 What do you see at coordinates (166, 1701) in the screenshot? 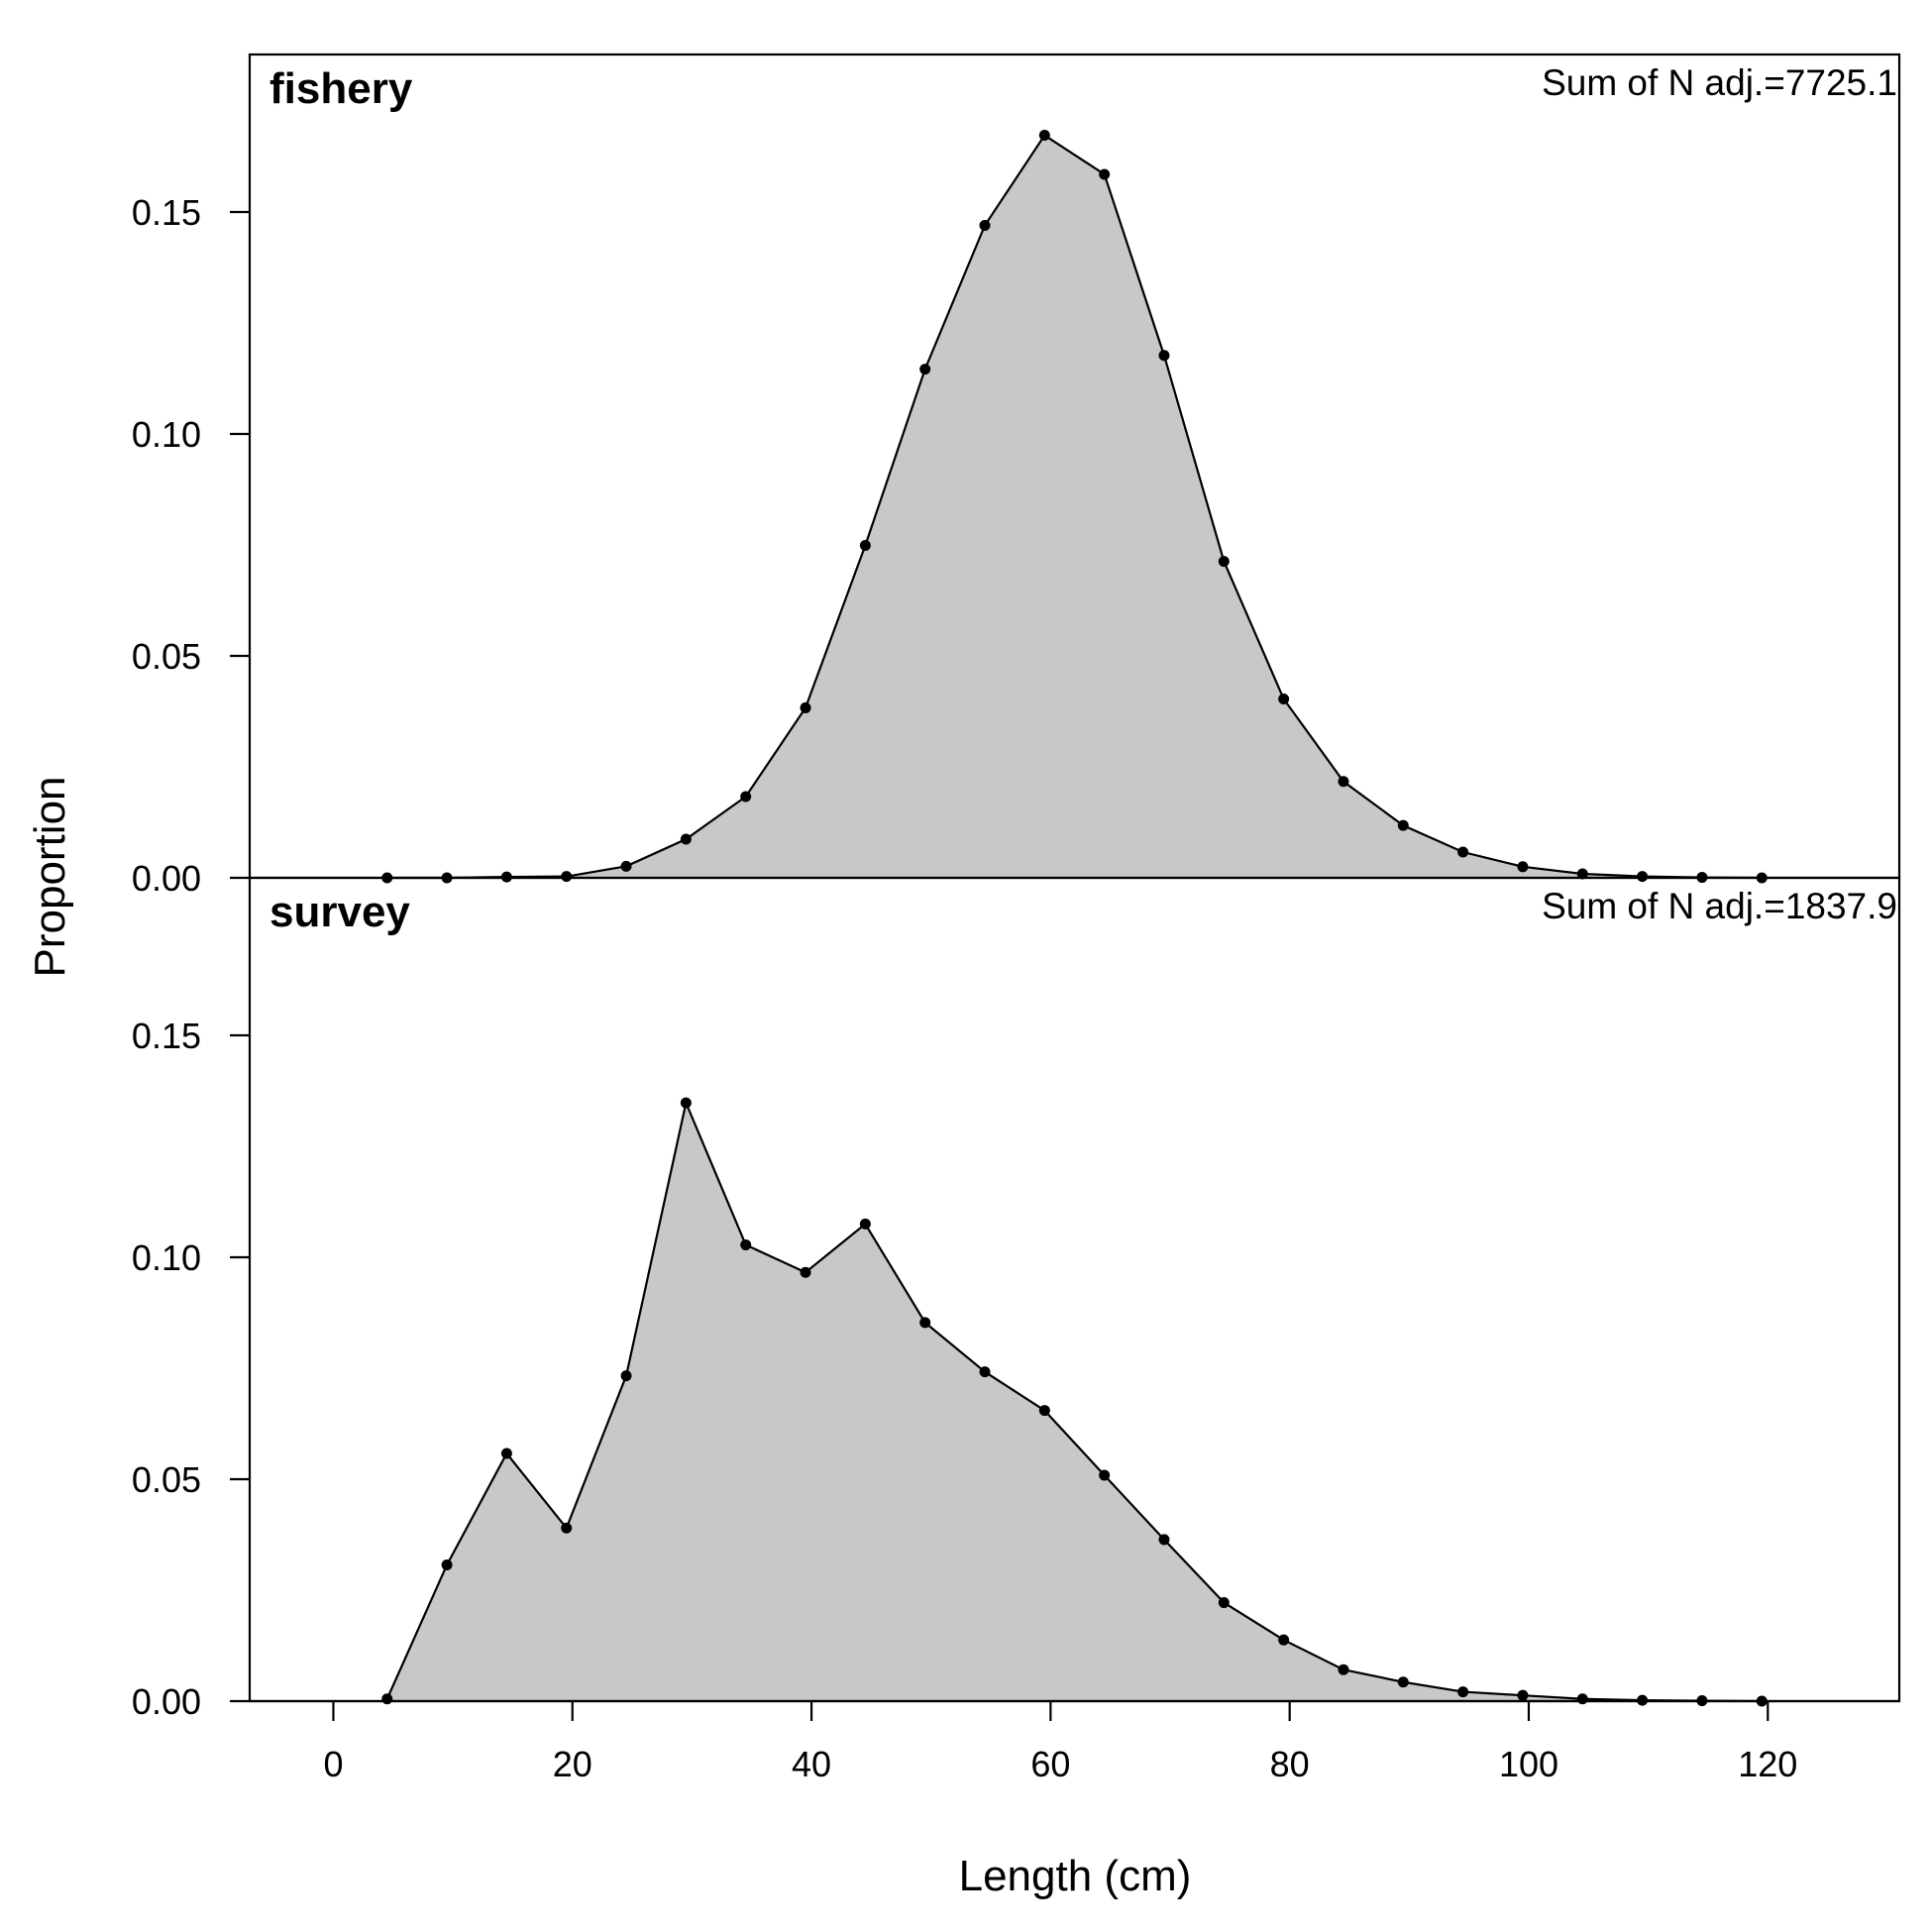
I see `survey-y-tick-label-0: 0.00` at bounding box center [166, 1701].